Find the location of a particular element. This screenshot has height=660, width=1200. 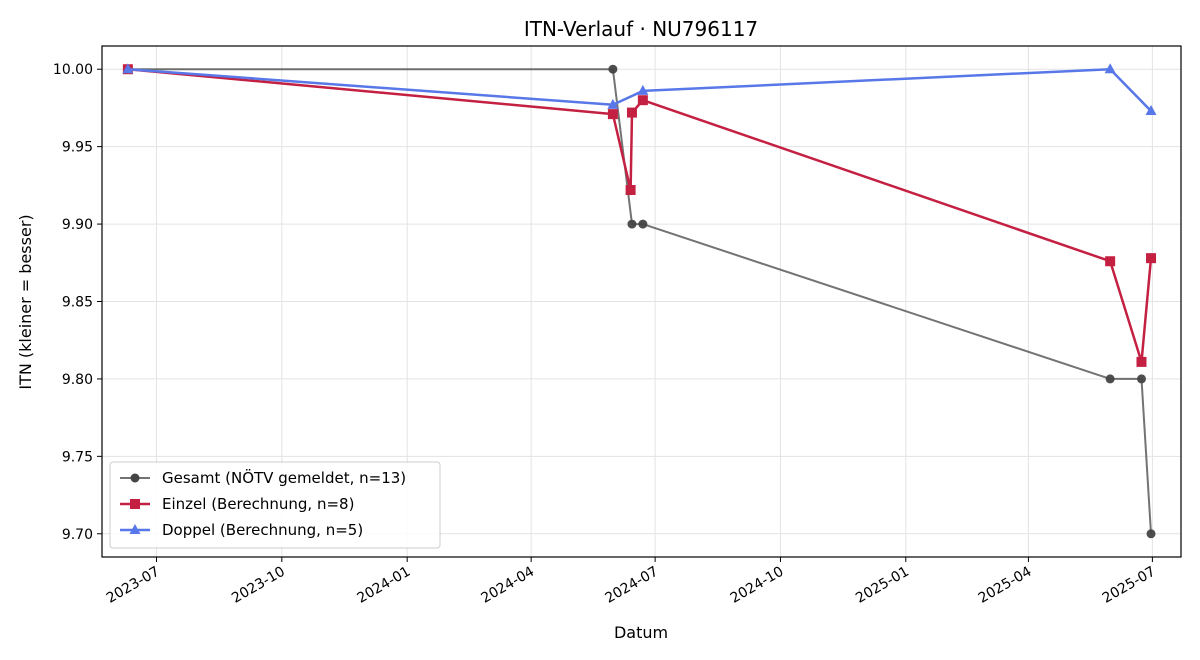

y-tick-label: 10.00 is located at coordinates (73, 70).